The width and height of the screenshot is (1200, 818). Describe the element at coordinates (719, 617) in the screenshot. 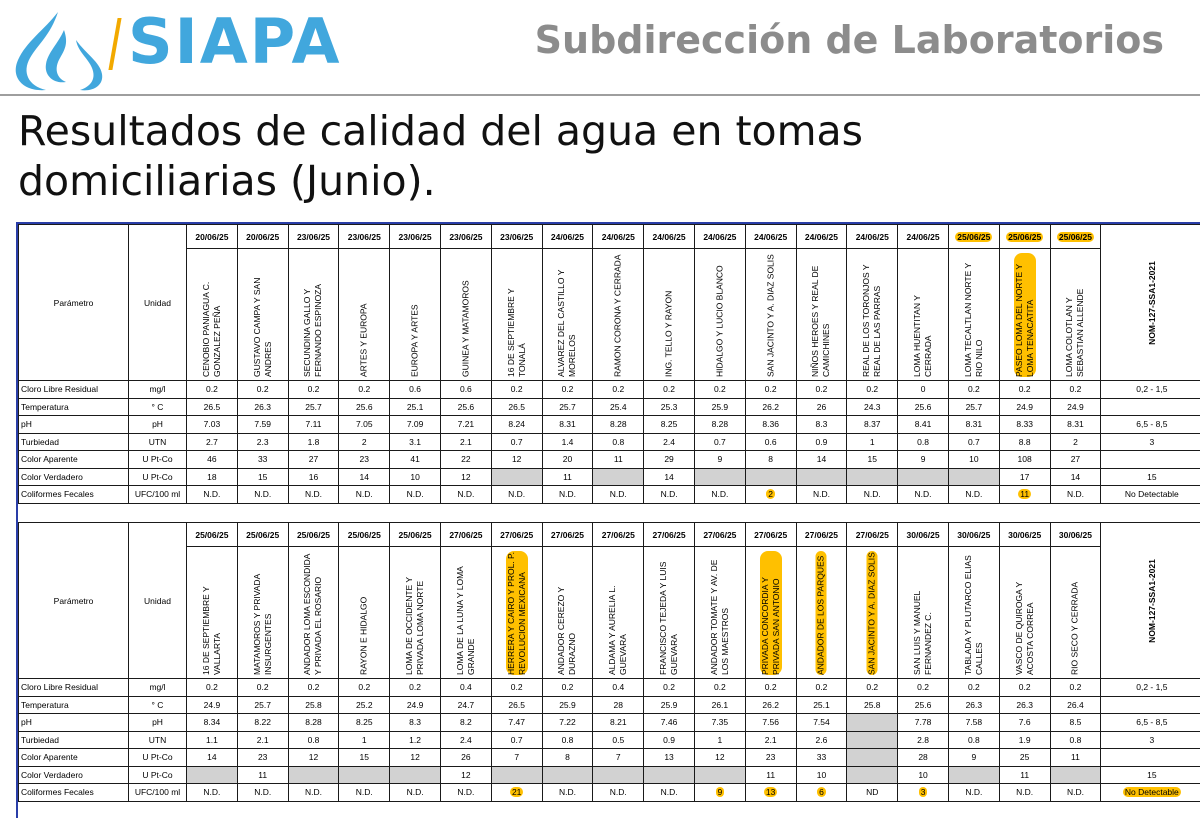

I see `sample-location: ANDADOR TOMATE Y AV. DE LOS MAESTROS` at that location.